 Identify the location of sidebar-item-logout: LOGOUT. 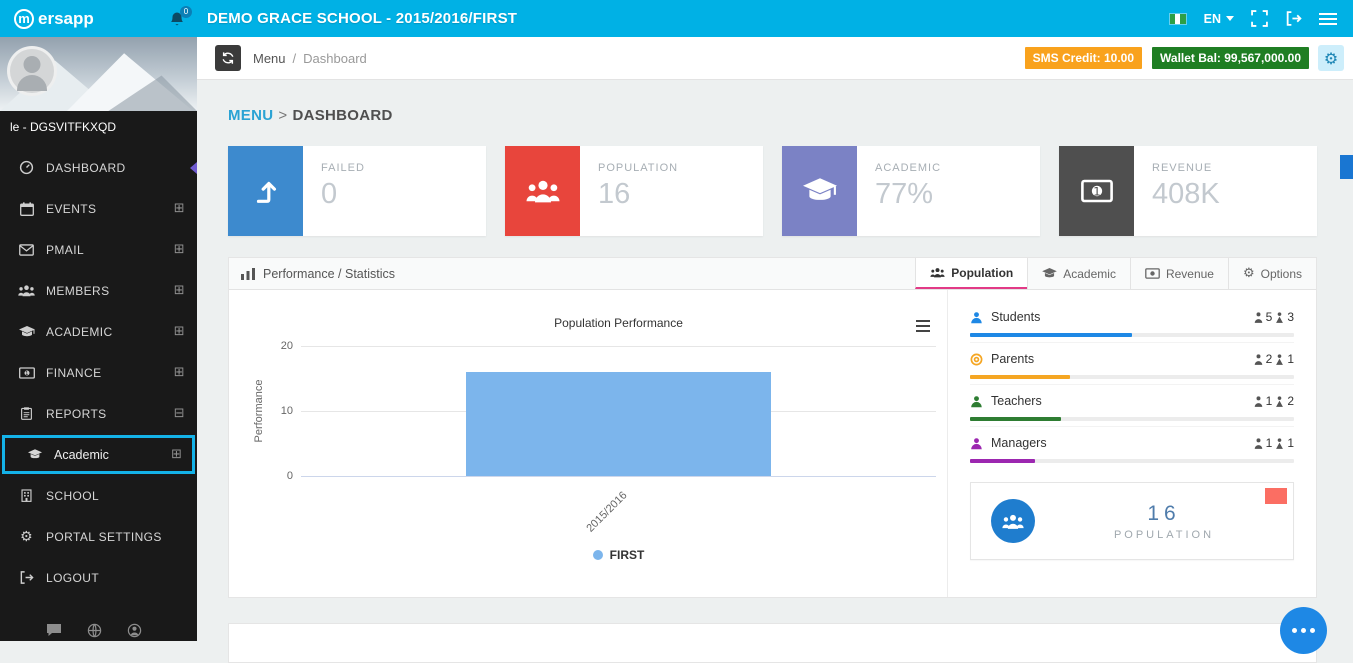
(98, 577).